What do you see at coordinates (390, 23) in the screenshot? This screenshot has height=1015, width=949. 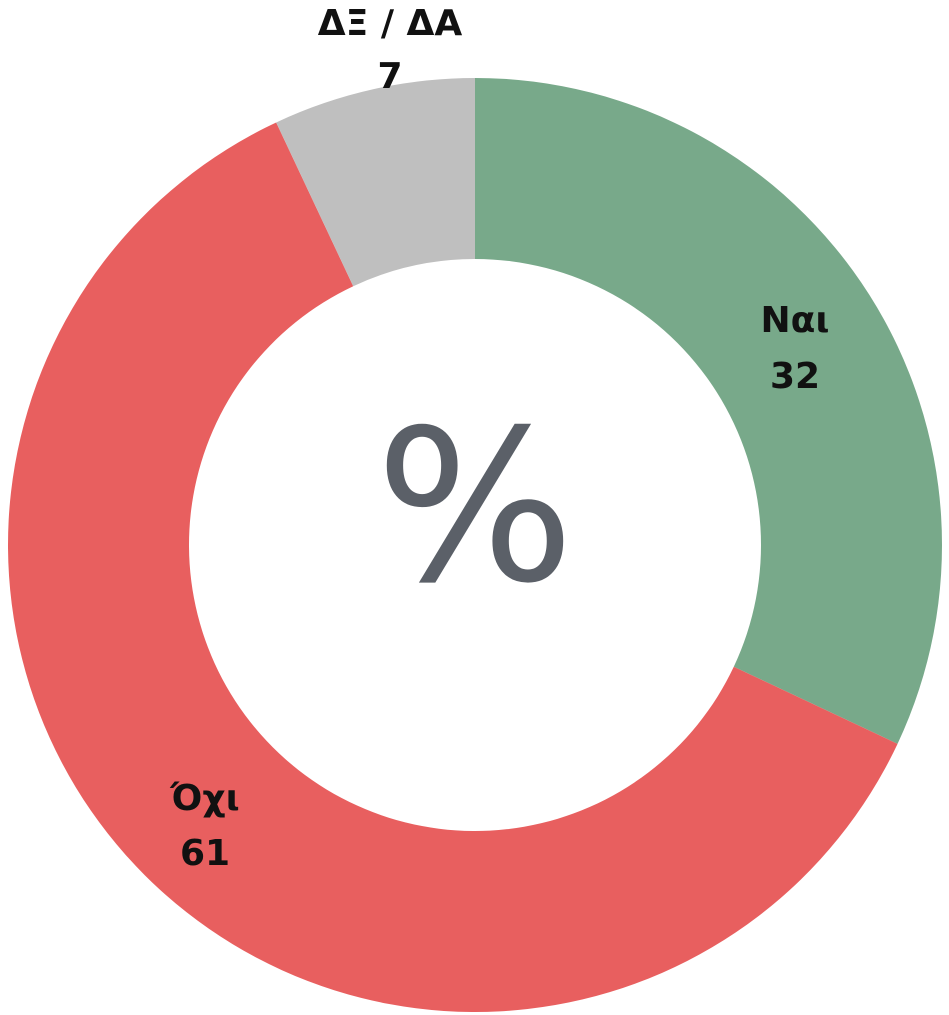 I see `slice-label: ΔΞ / ΔΑ` at bounding box center [390, 23].